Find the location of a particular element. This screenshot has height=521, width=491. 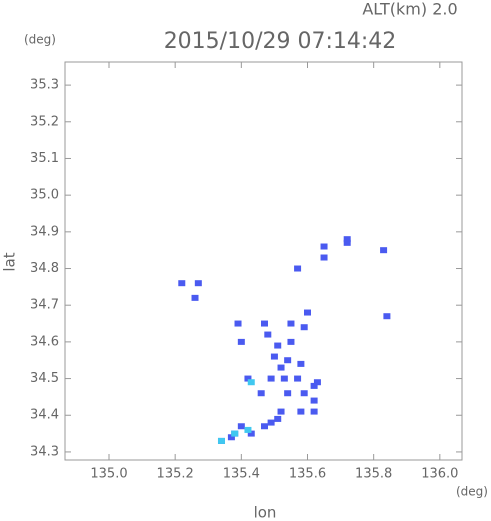

x-tick-label: 135.0 is located at coordinates (108, 474).